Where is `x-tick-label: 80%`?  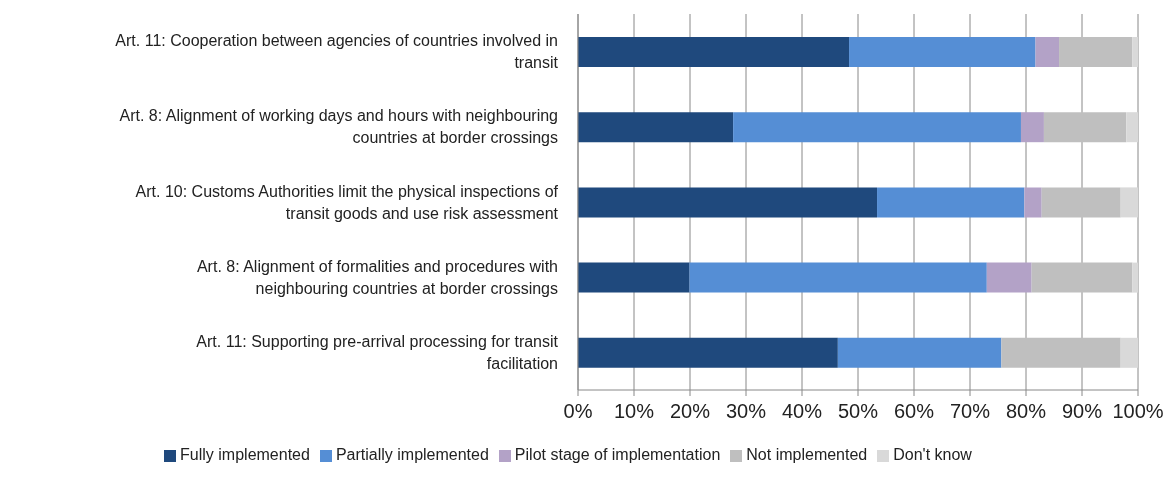 x-tick-label: 80% is located at coordinates (1026, 411).